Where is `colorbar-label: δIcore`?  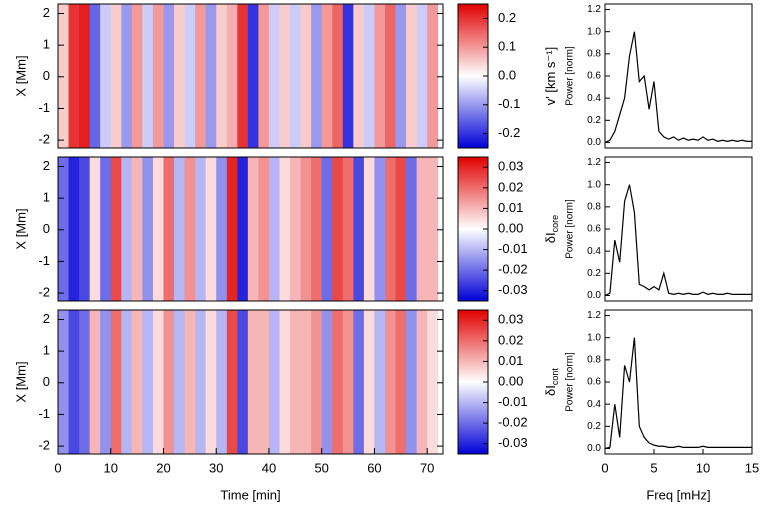 colorbar-label: δIcore is located at coordinates (551, 229).